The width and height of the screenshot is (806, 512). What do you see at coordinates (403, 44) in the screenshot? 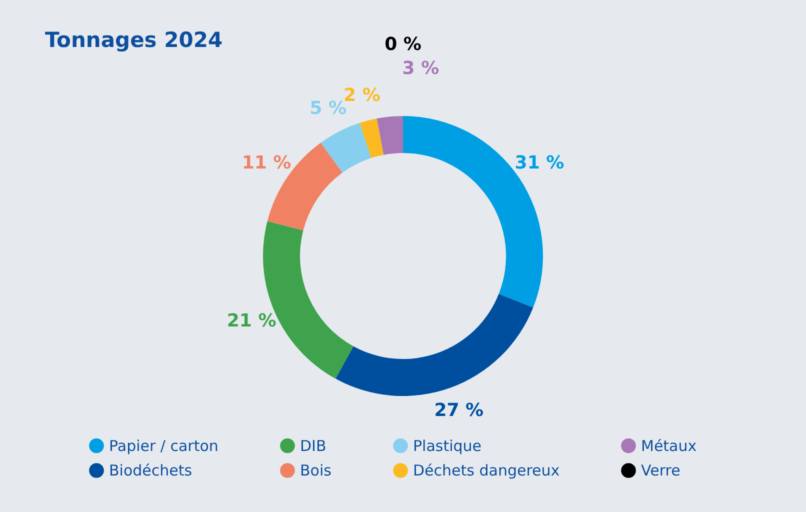
I see `text: 0 %` at bounding box center [403, 44].